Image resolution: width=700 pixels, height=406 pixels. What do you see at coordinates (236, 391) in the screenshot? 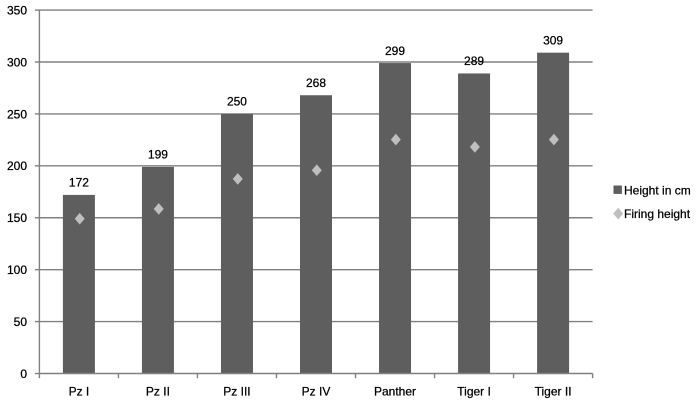
I see `svg-text: Pz III` at bounding box center [236, 391].